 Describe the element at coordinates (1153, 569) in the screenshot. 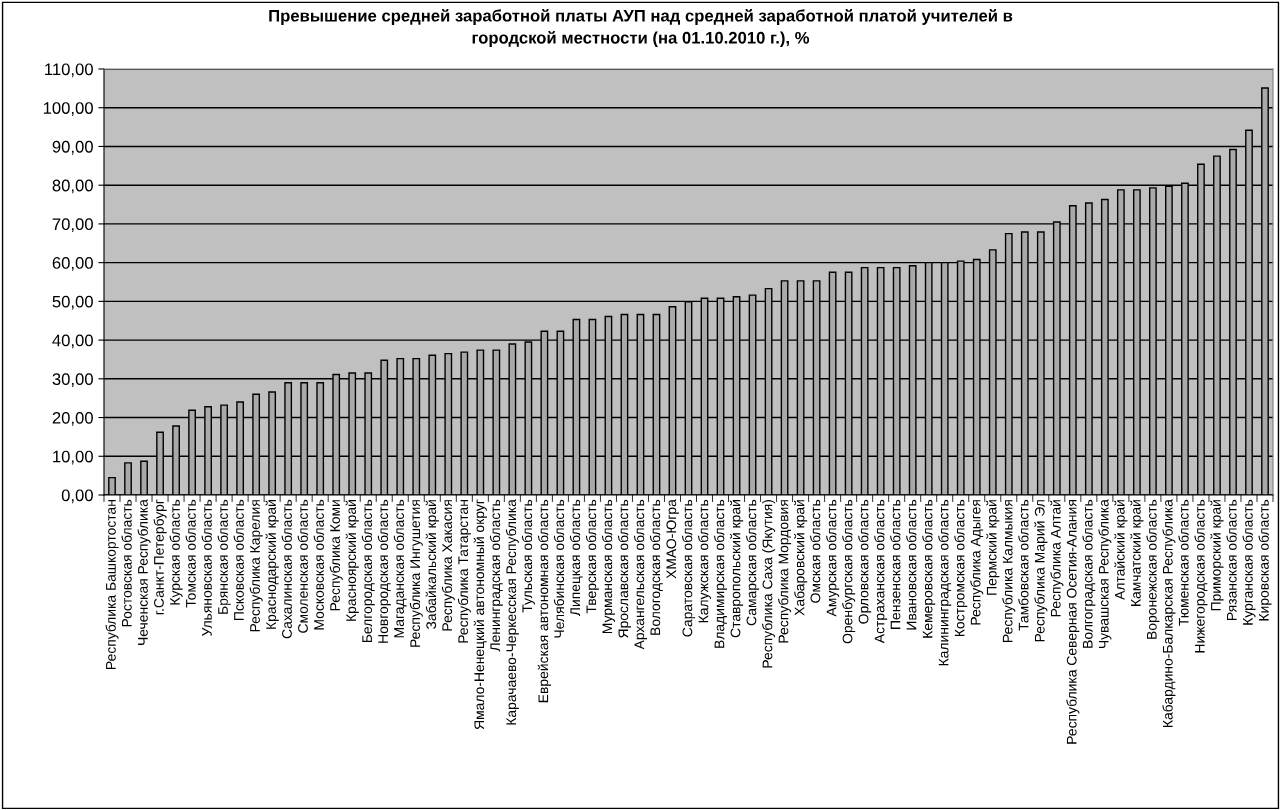

I see `x-tick-label: Воронежская область` at that location.